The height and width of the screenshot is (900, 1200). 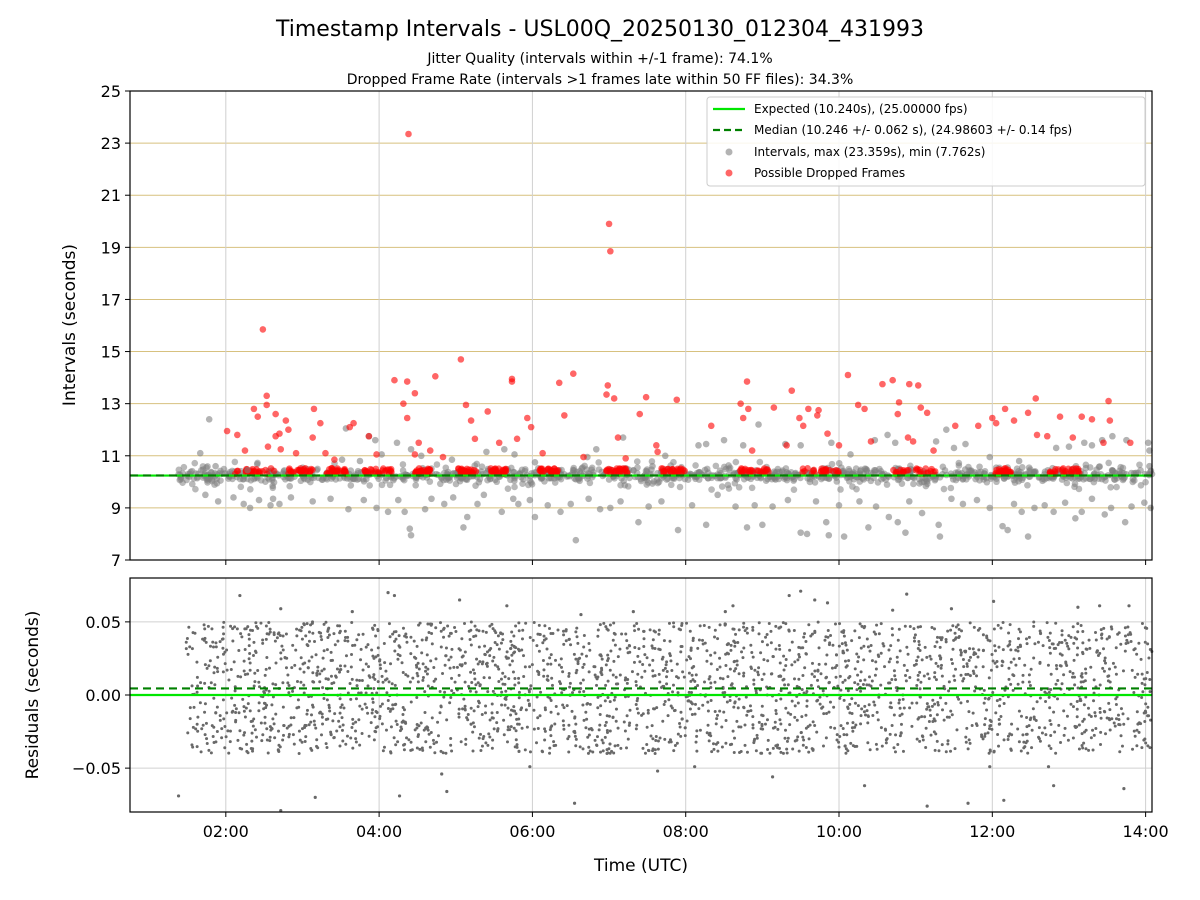 What do you see at coordinates (111, 352) in the screenshot?
I see `intervals-y-tick-label: 15` at bounding box center [111, 352].